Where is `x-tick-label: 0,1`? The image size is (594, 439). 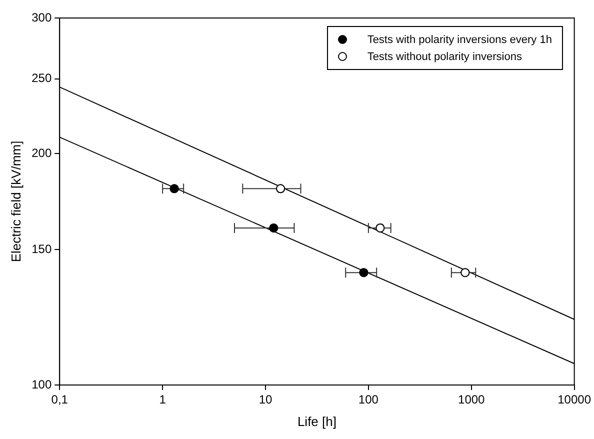
x-tick-label: 0,1 is located at coordinates (59, 399).